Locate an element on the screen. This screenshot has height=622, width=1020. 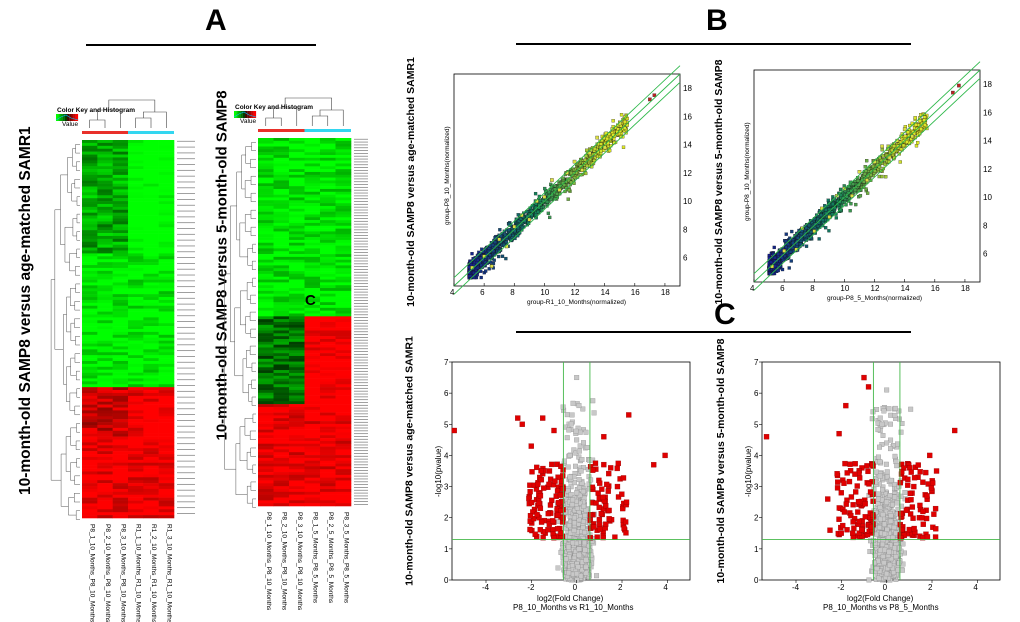
x-tick-label: 14 is located at coordinates (905, 288).